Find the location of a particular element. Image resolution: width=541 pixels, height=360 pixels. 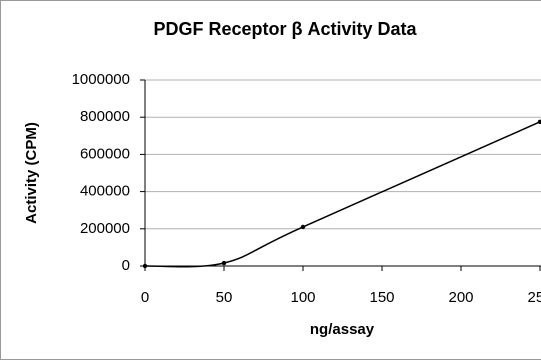

y-tick-label: 600000 is located at coordinates (105, 153).